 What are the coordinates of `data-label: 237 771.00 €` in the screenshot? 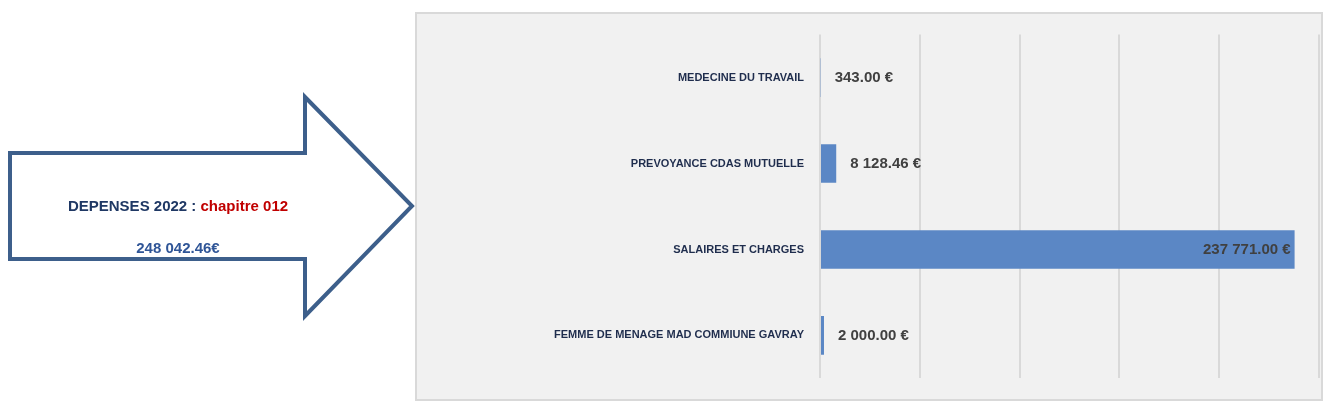 It's located at (1247, 248).